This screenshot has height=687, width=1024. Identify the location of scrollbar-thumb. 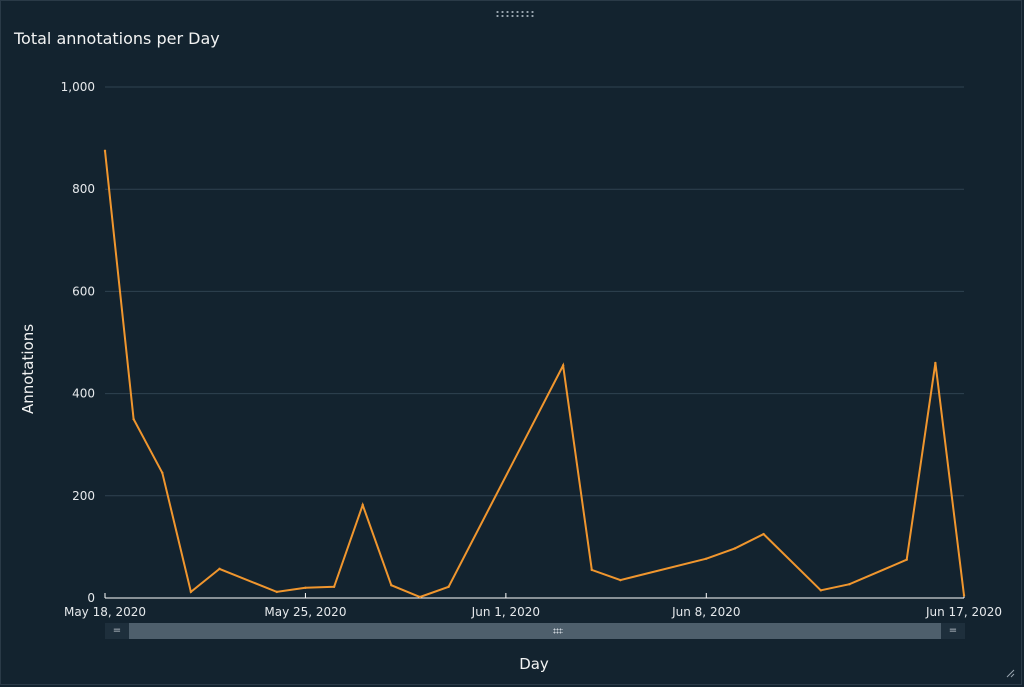
(535, 631).